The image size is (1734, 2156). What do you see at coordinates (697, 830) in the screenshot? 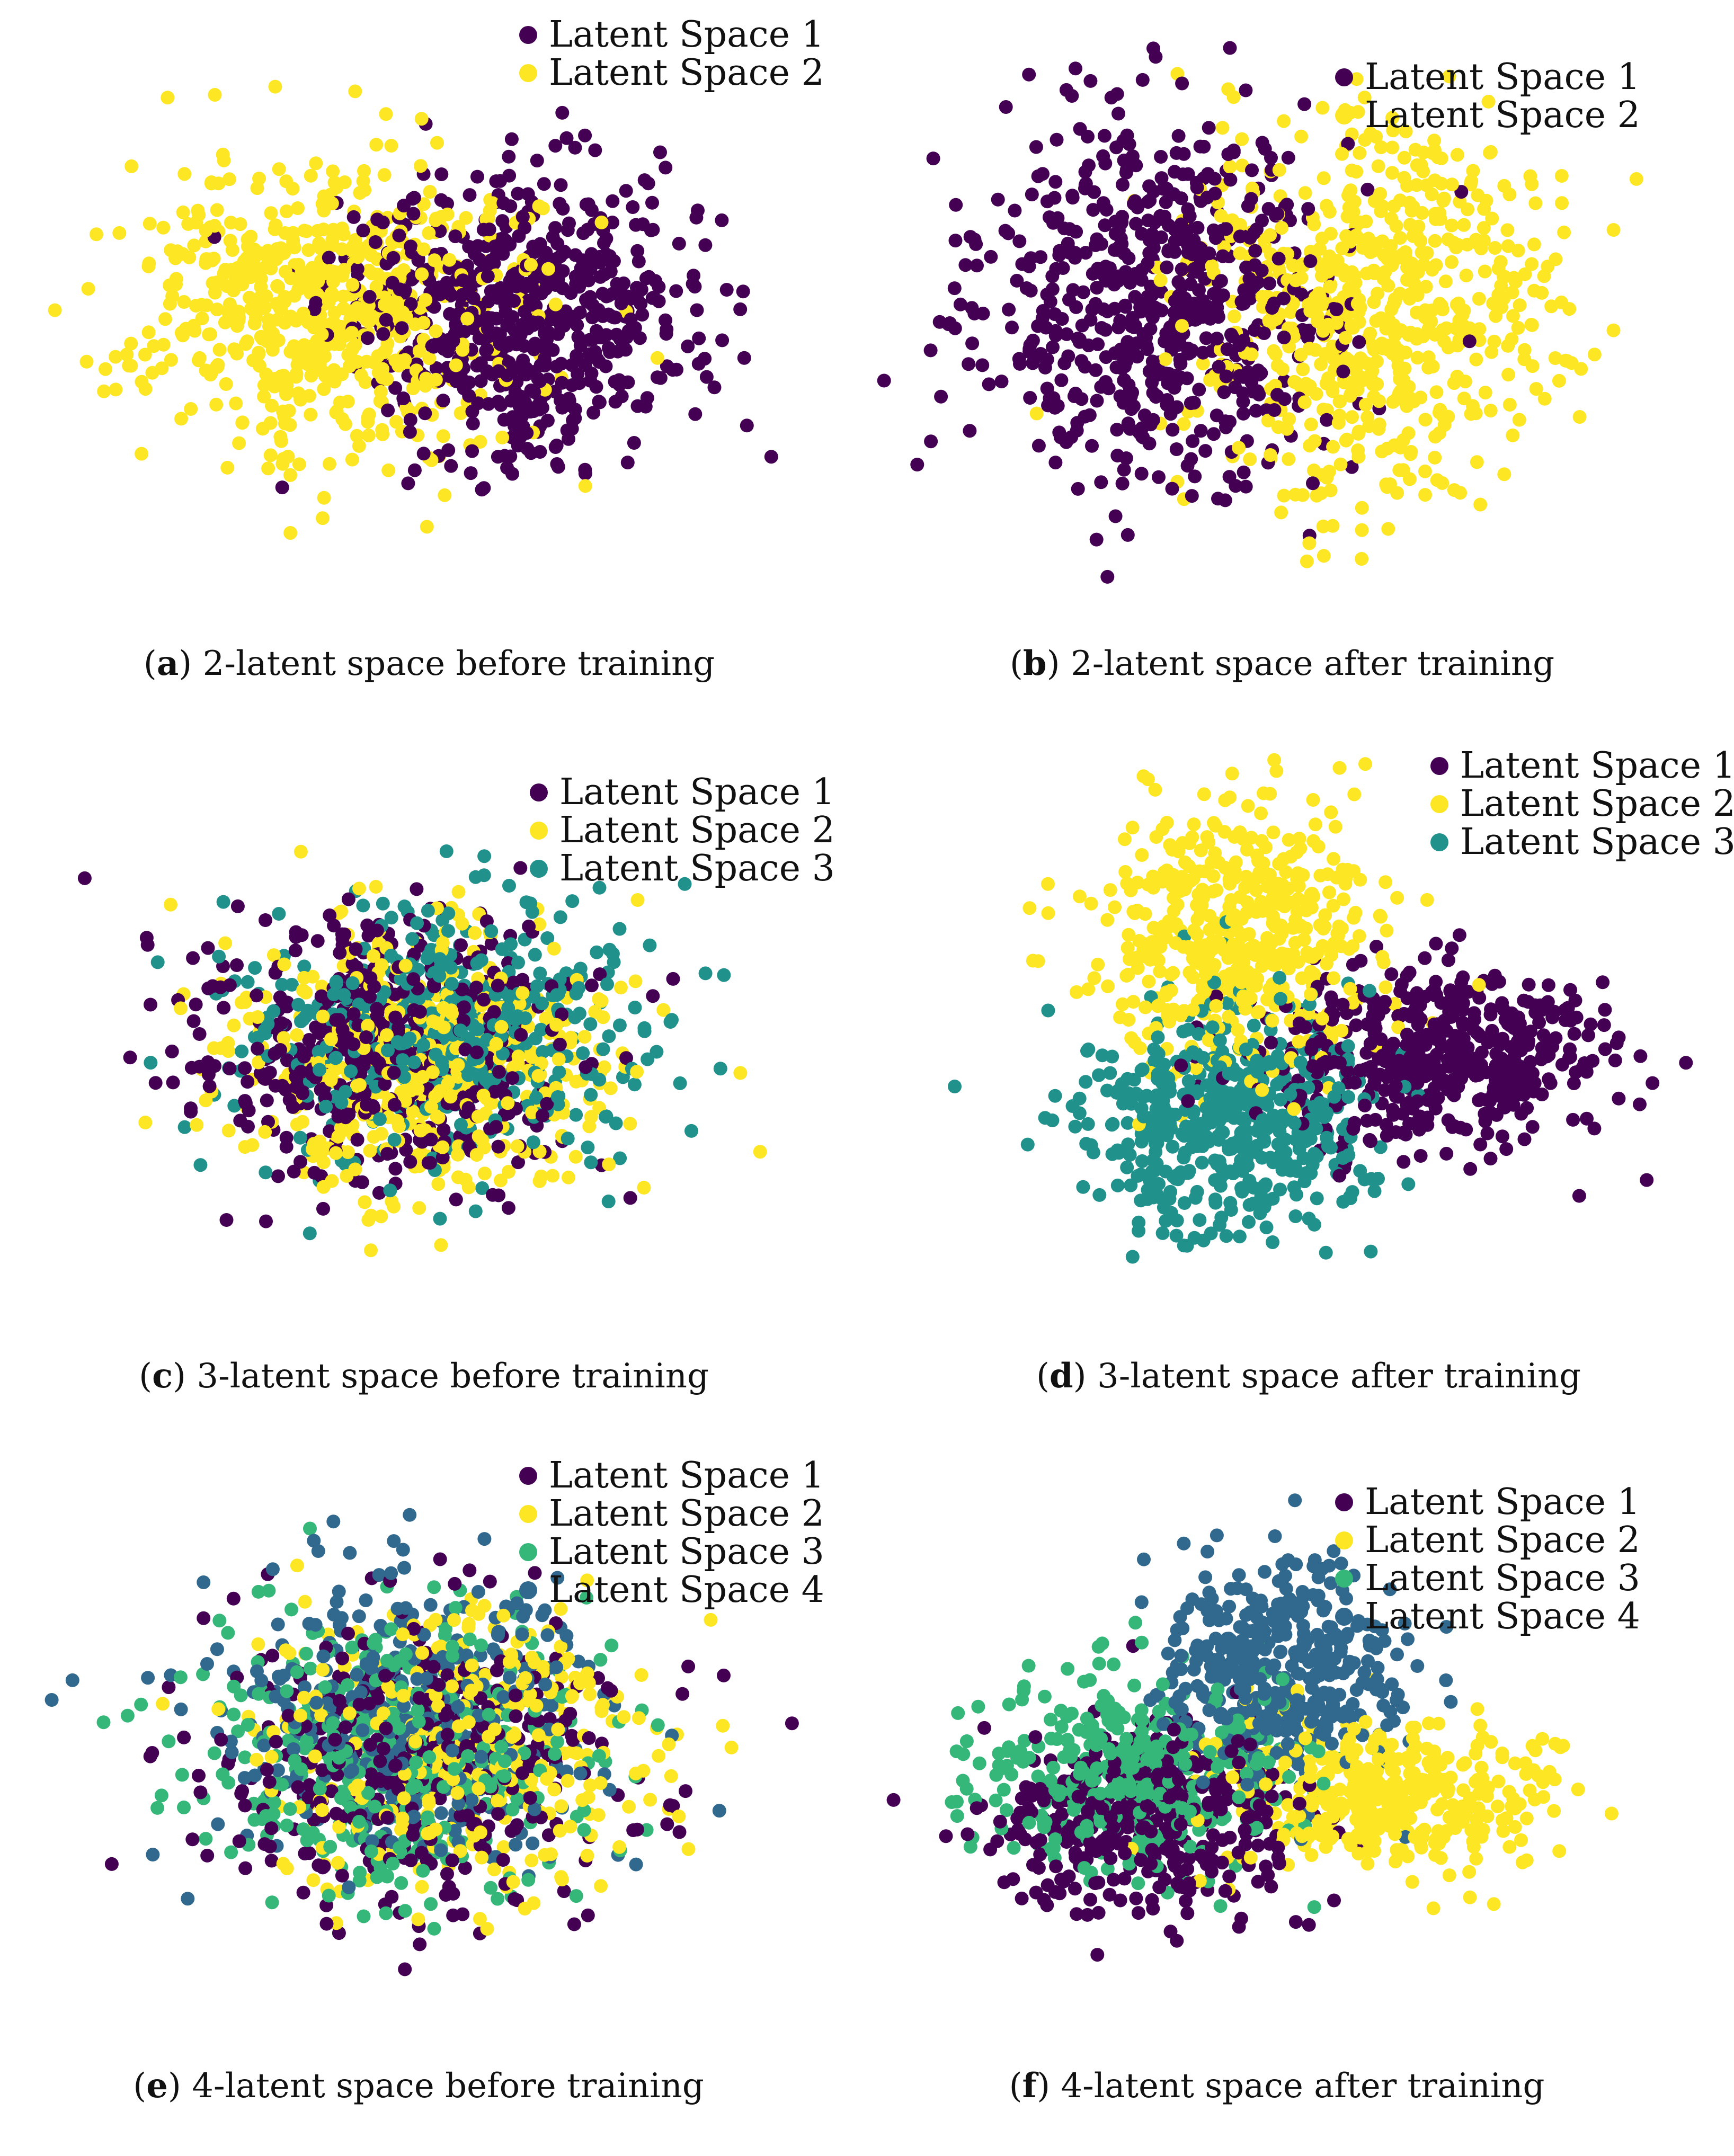
I see `legend-label: Latent Space 2` at bounding box center [697, 830].